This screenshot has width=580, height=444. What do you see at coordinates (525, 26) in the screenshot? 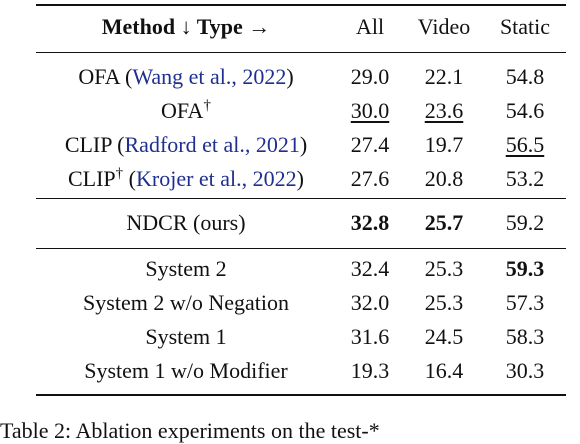
I see `column-header-static: Static` at bounding box center [525, 26].